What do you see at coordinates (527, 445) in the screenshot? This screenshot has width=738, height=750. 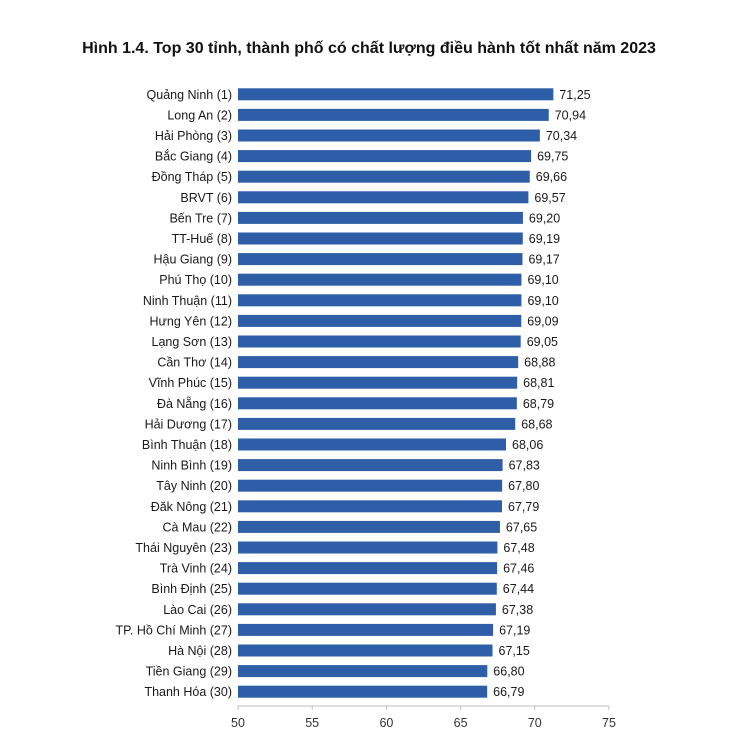 I see `value-label: 68,06` at bounding box center [527, 445].